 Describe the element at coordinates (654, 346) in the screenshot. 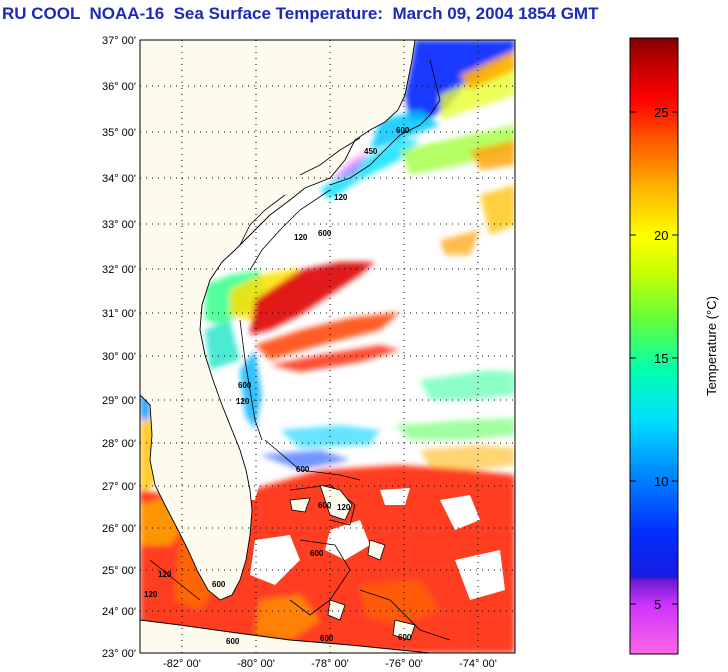

I see `colorbar-gradient` at that location.